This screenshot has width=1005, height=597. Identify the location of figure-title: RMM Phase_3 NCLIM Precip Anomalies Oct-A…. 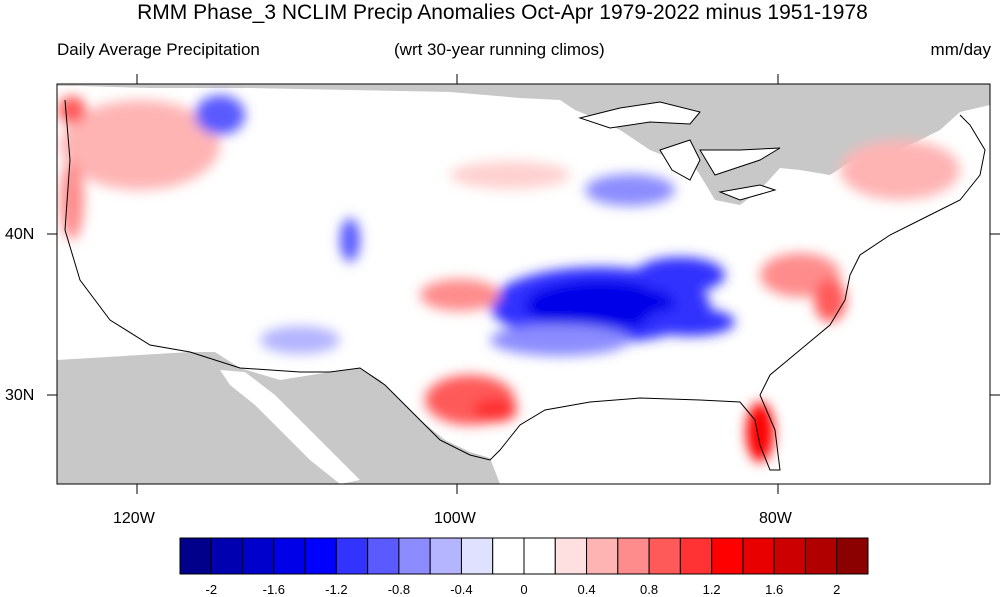
(502, 12).